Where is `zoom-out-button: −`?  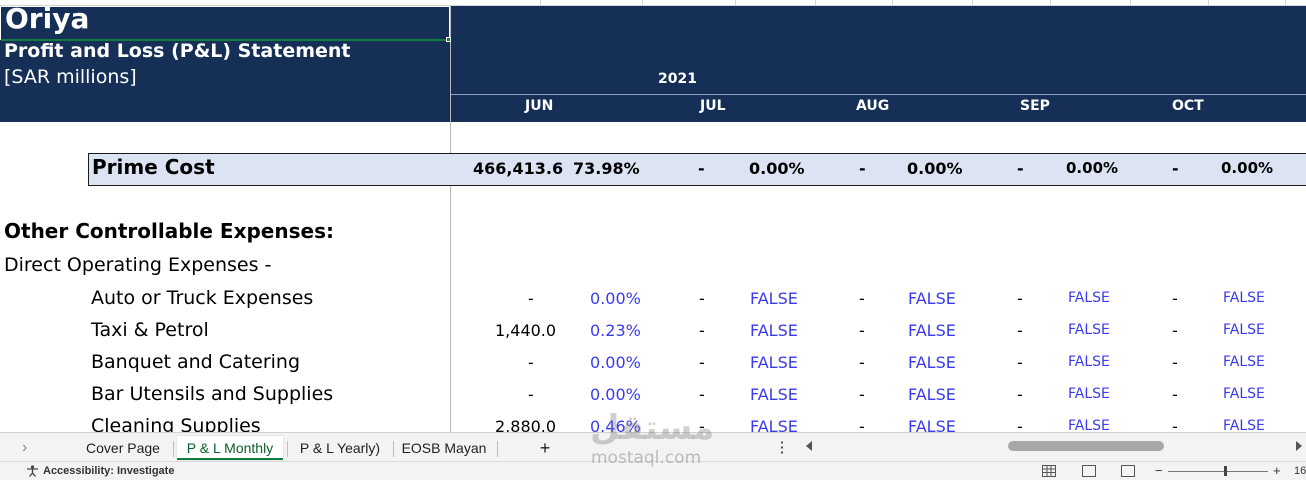
zoom-out-button: − is located at coordinates (1159, 470).